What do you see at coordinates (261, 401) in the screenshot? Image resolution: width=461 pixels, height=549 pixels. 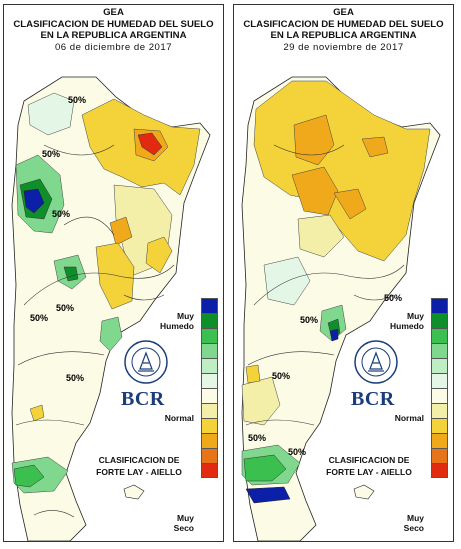 I see `dry-region-patagonia` at bounding box center [261, 401].